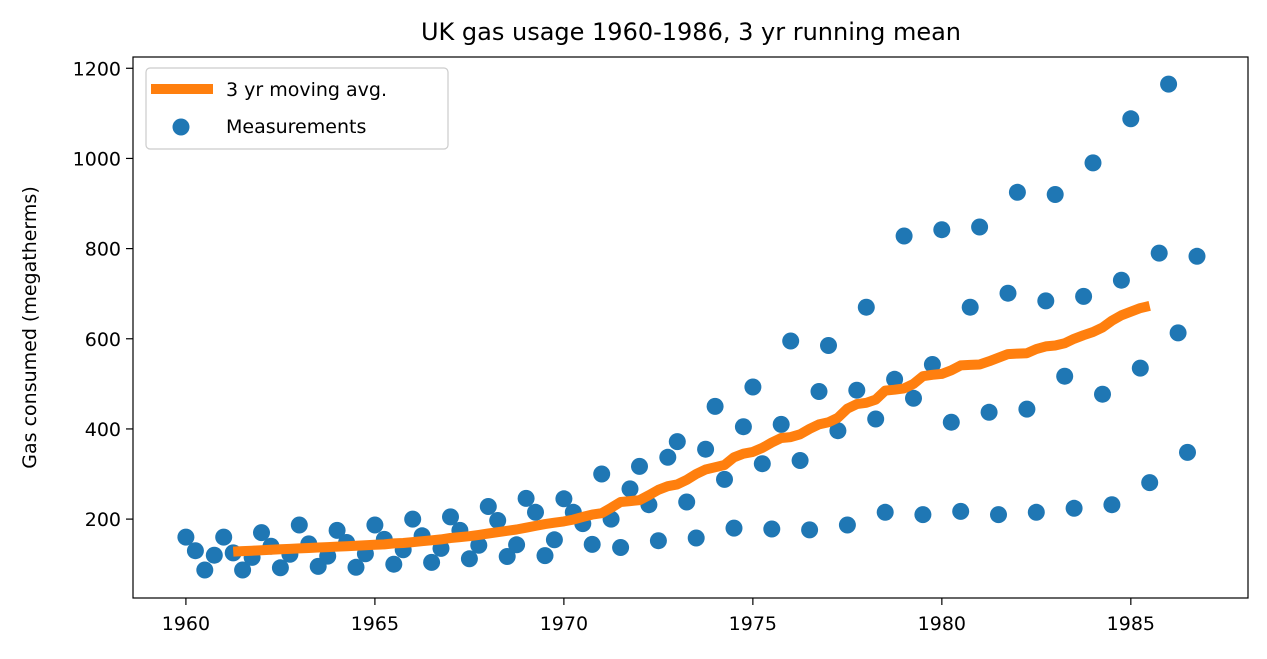 This screenshot has width=1267, height=659. What do you see at coordinates (375, 624) in the screenshot?
I see `x-tick-label: 1965` at bounding box center [375, 624].